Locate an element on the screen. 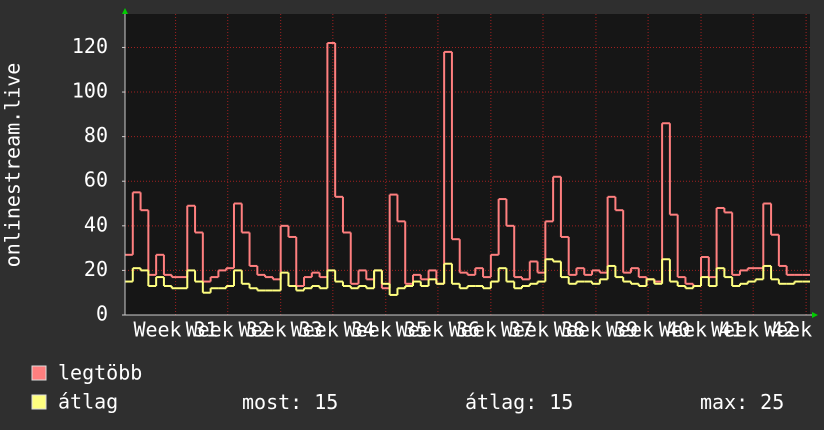  y-tick-label: 120 is located at coordinates (90, 46).